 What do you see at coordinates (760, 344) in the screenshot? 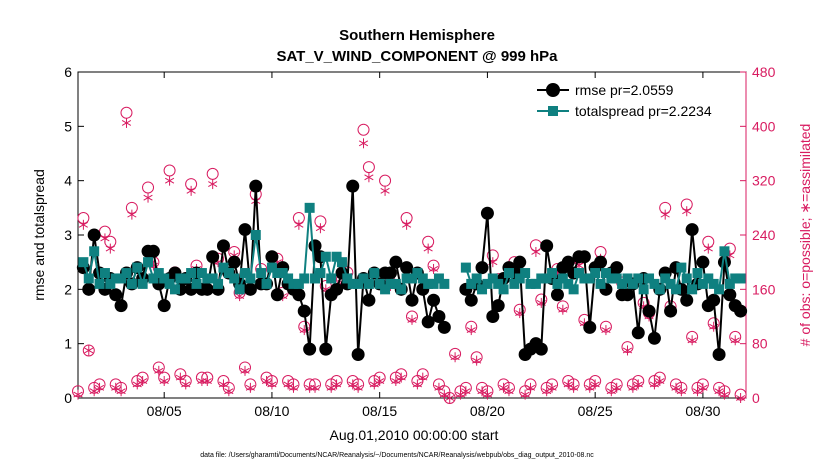
I see `y-right-tick-label: 80` at bounding box center [760, 344].